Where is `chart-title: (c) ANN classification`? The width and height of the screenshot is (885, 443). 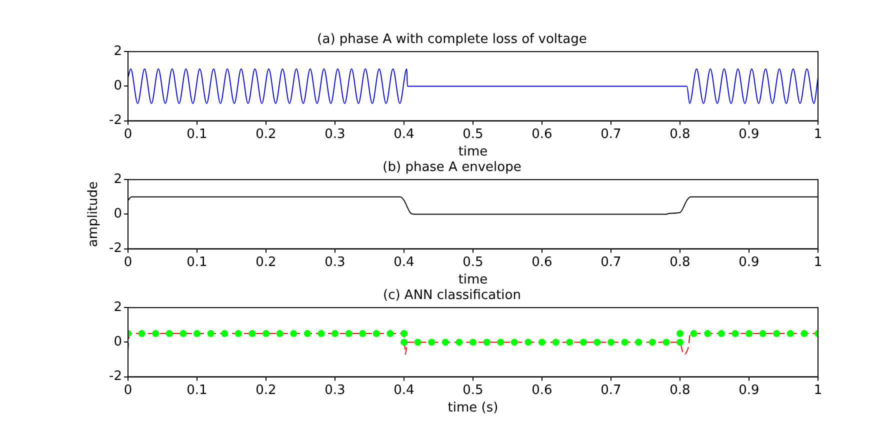
chart-title: (c) ANN classification is located at coordinates (452, 296).